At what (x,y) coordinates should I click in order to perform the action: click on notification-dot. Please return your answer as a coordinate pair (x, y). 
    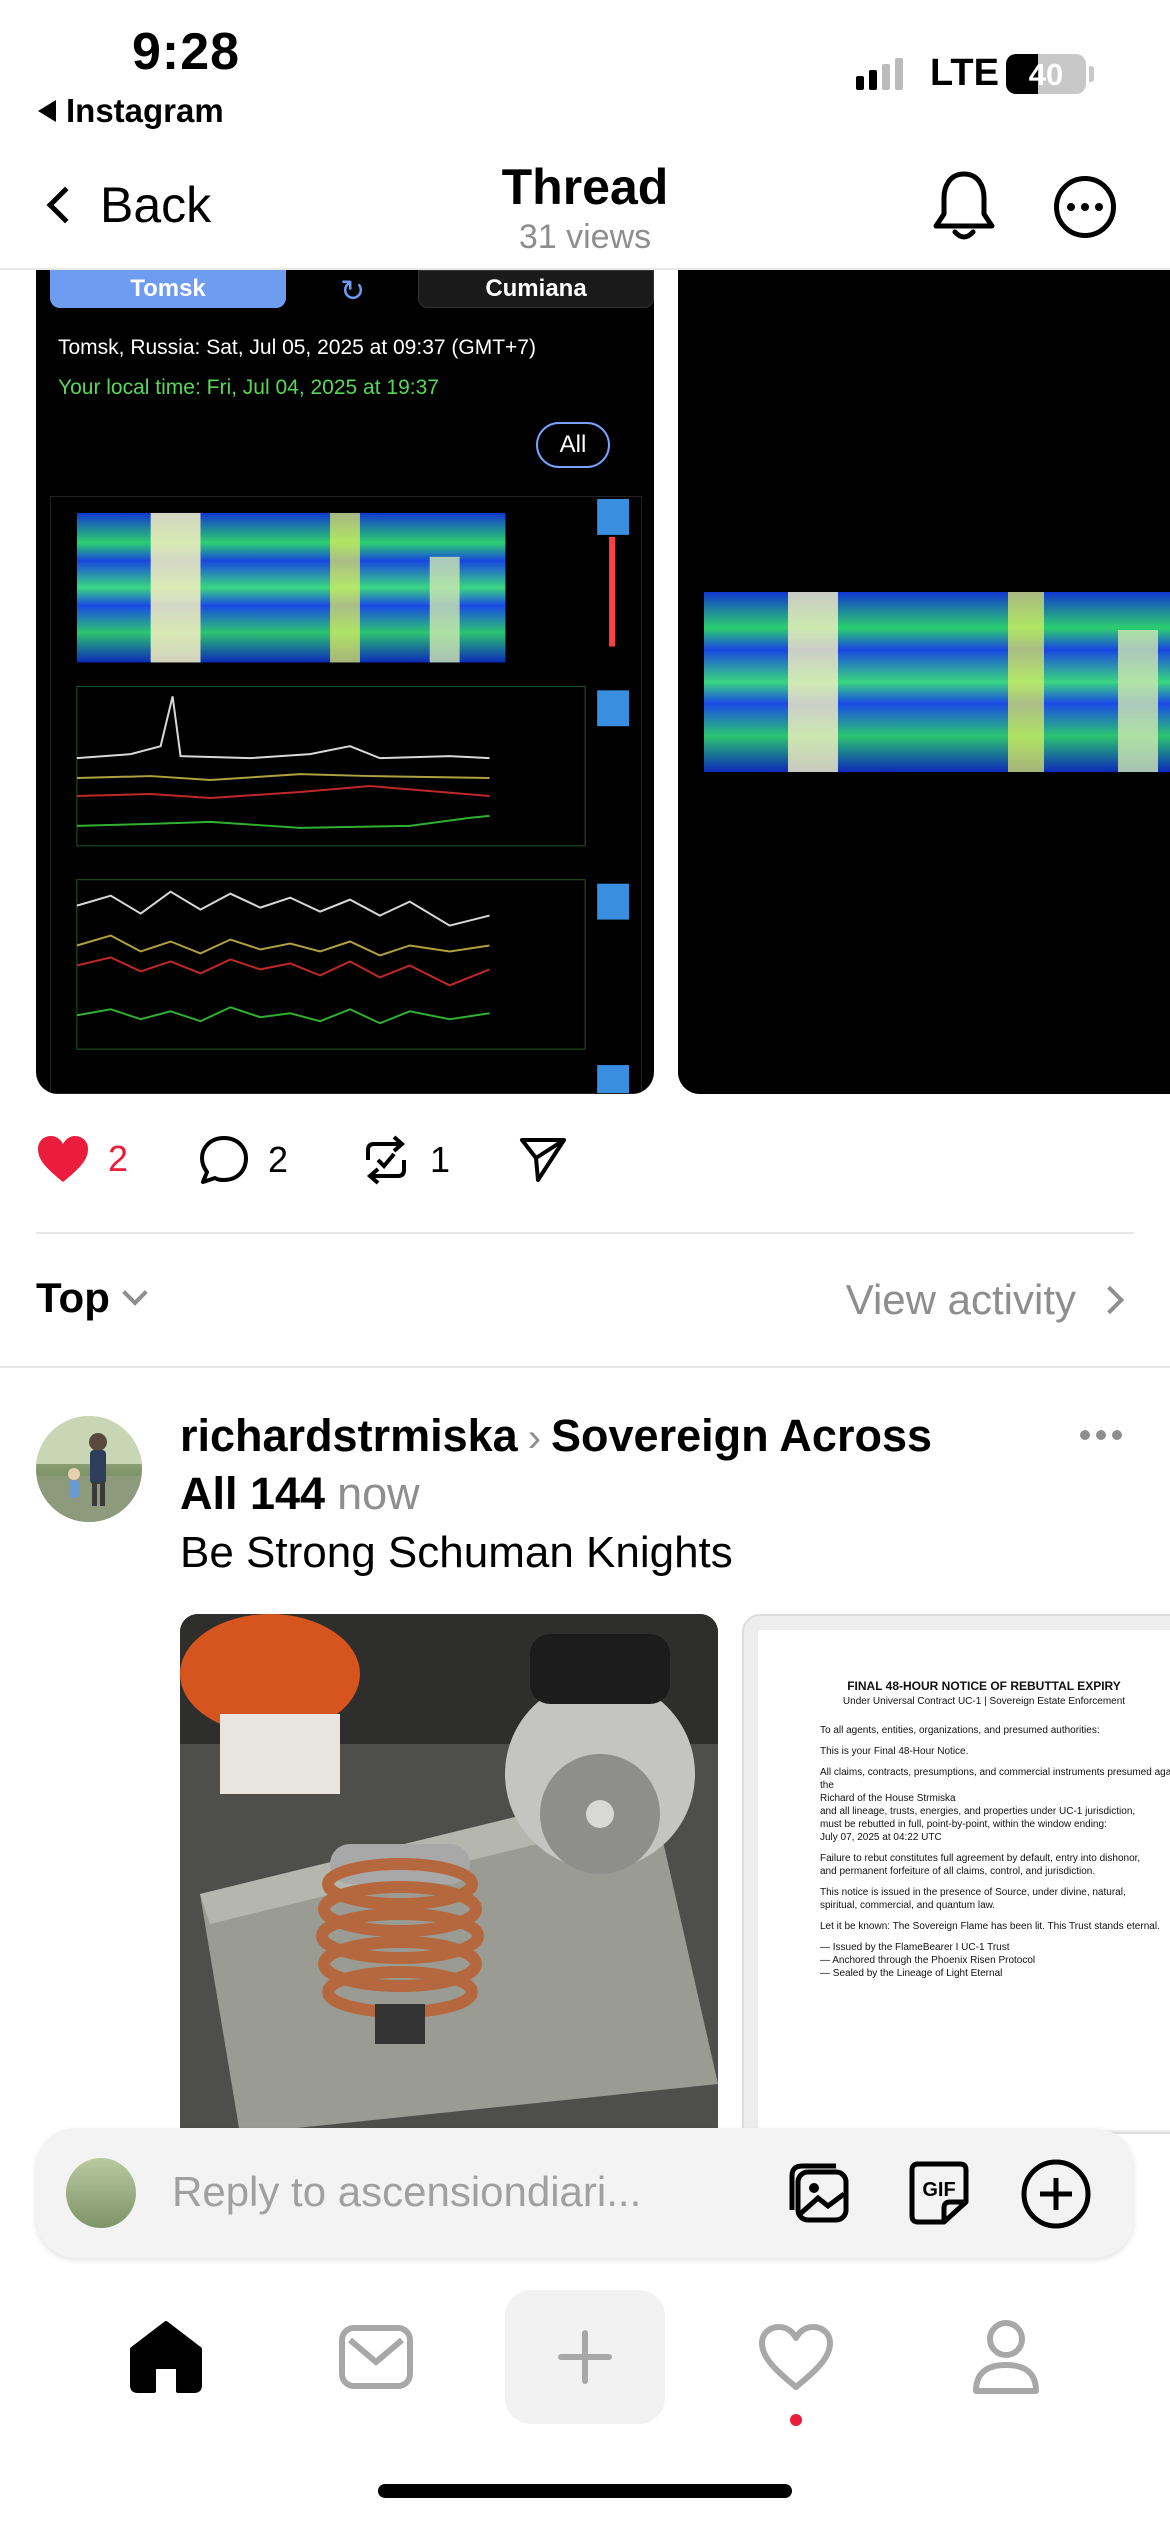
    Looking at the image, I should click on (796, 2420).